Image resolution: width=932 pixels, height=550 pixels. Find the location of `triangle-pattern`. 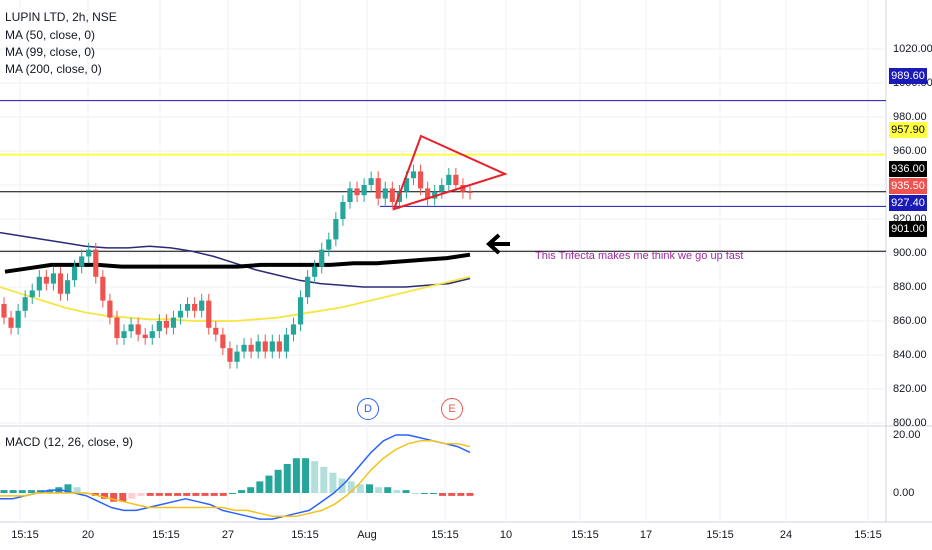

triangle-pattern is located at coordinates (450, 172).